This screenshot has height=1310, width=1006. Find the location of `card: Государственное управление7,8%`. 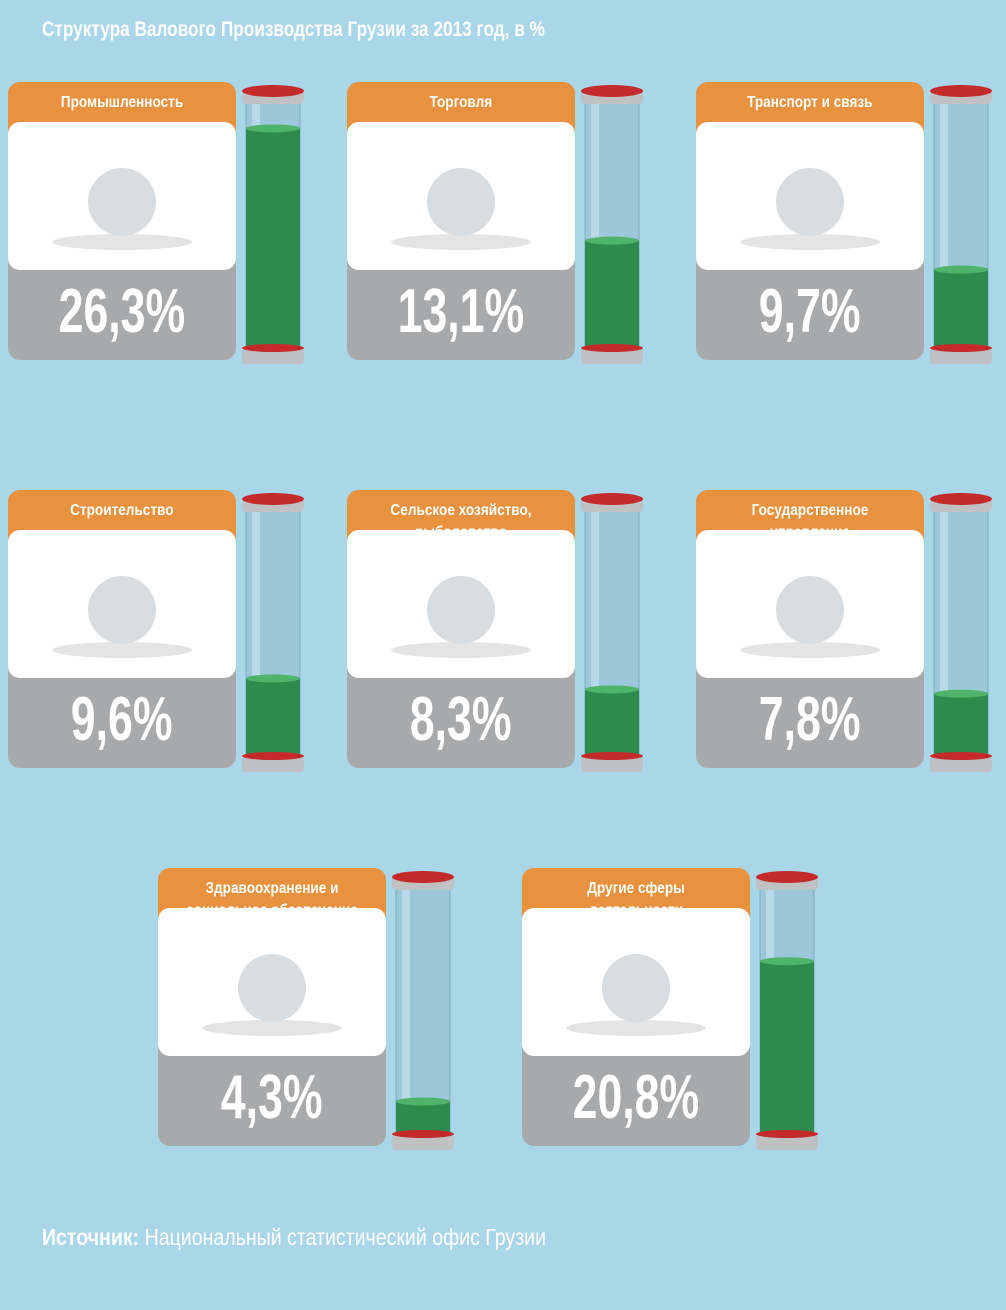

card: Государственное управление7,8% is located at coordinates (810, 629).